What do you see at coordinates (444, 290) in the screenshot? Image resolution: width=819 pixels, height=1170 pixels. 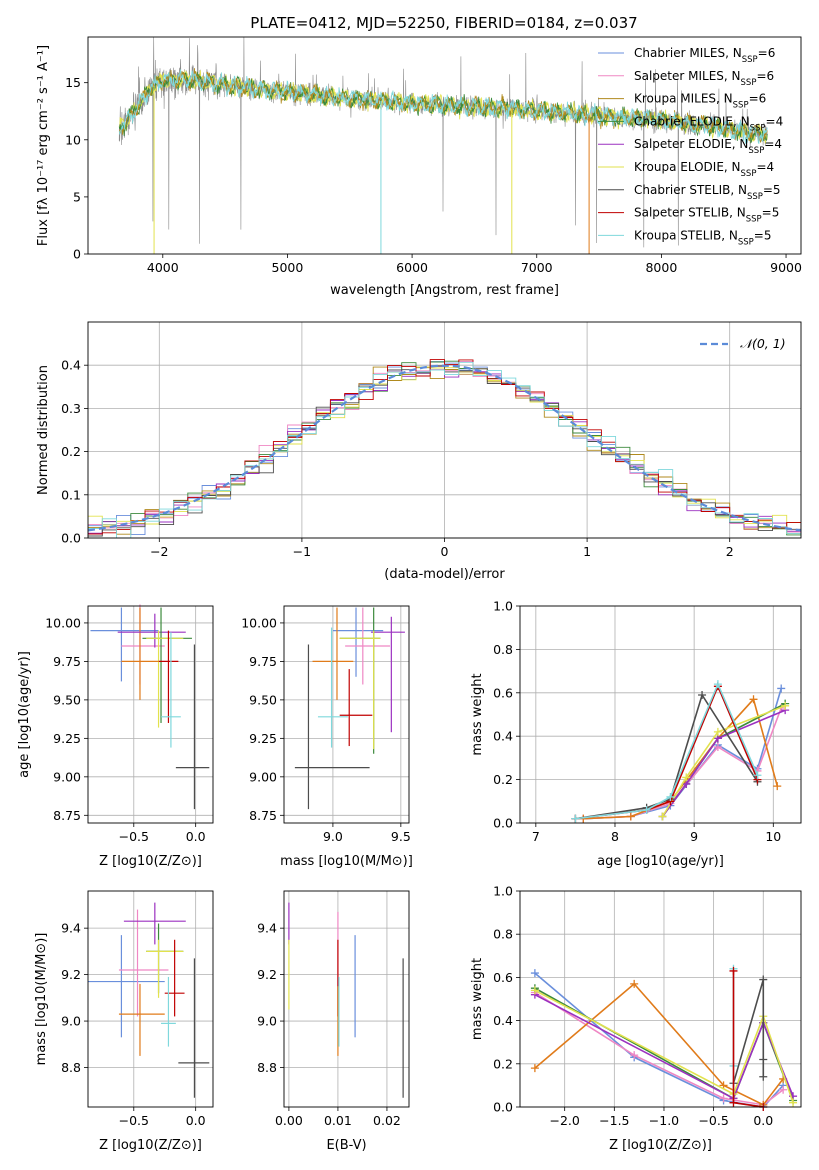 I see `x-axis-label: wavelength [Angstrom, rest frame]` at bounding box center [444, 290].